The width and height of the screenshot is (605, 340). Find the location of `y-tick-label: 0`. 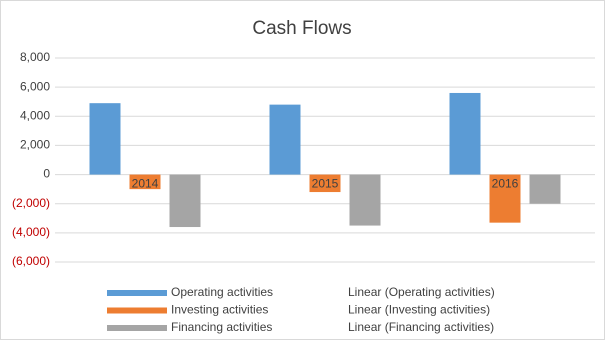

y-tick-label: 0 is located at coordinates (46, 174).